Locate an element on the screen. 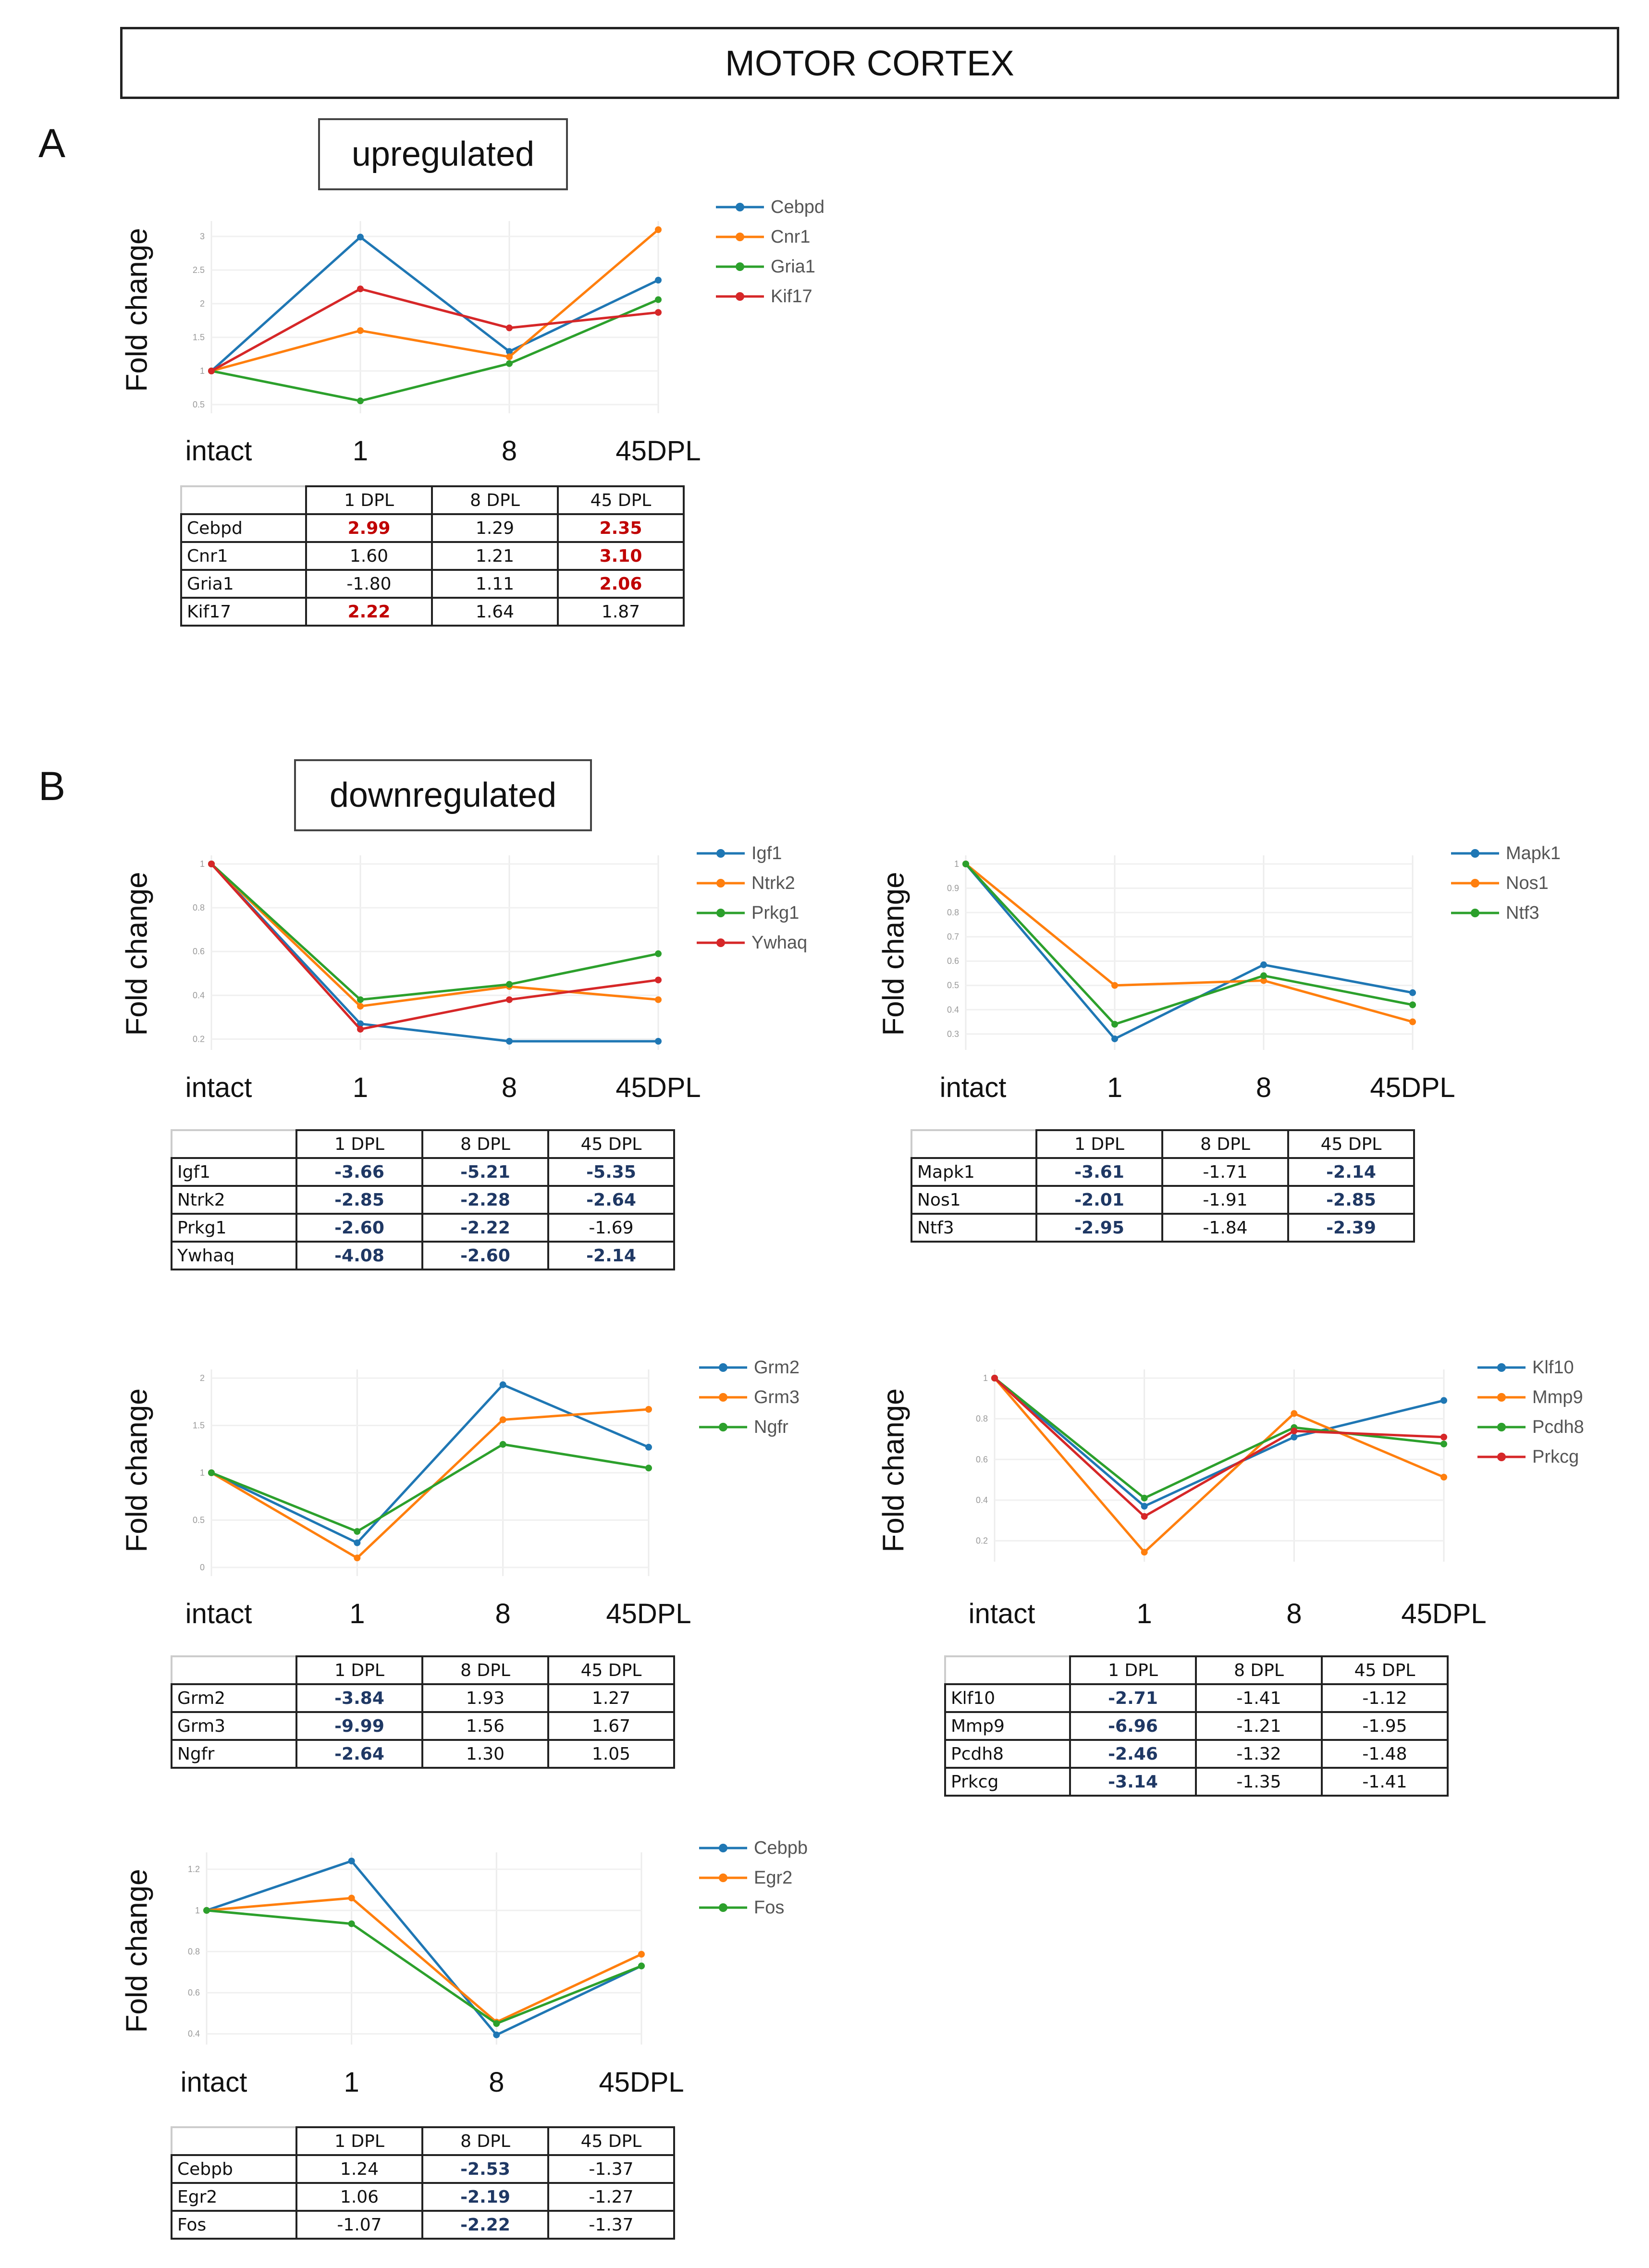  series-line-klf10 is located at coordinates (1219, 1442).